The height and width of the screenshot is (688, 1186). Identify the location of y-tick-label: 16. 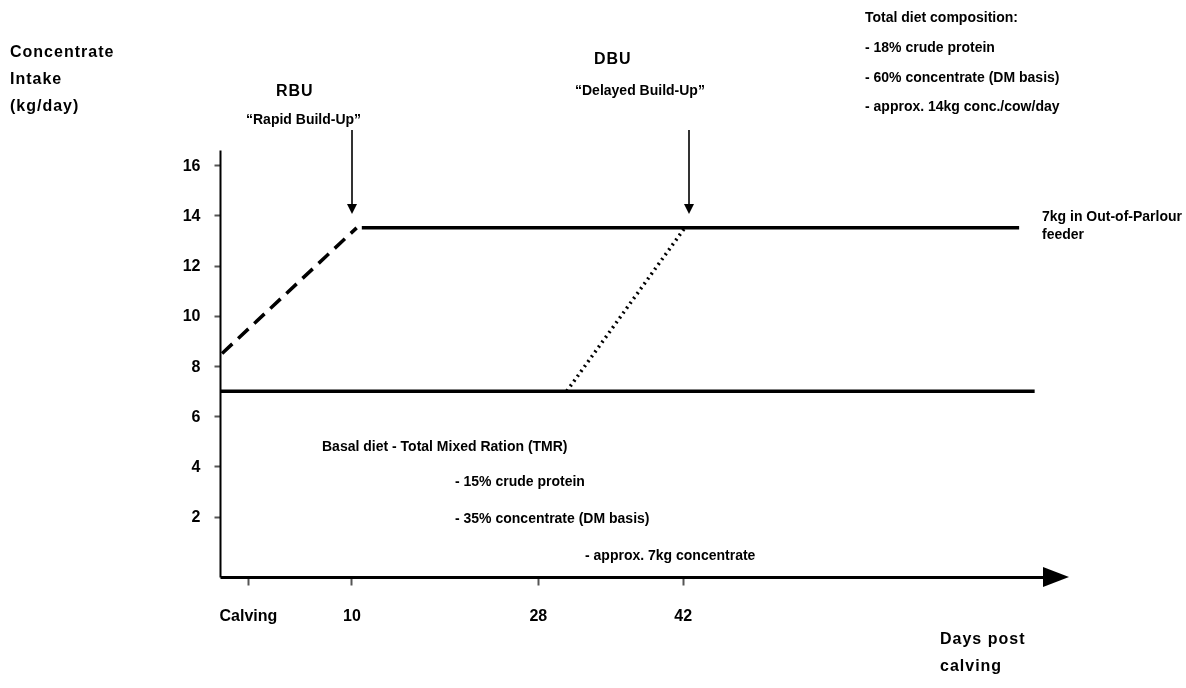
(191, 165).